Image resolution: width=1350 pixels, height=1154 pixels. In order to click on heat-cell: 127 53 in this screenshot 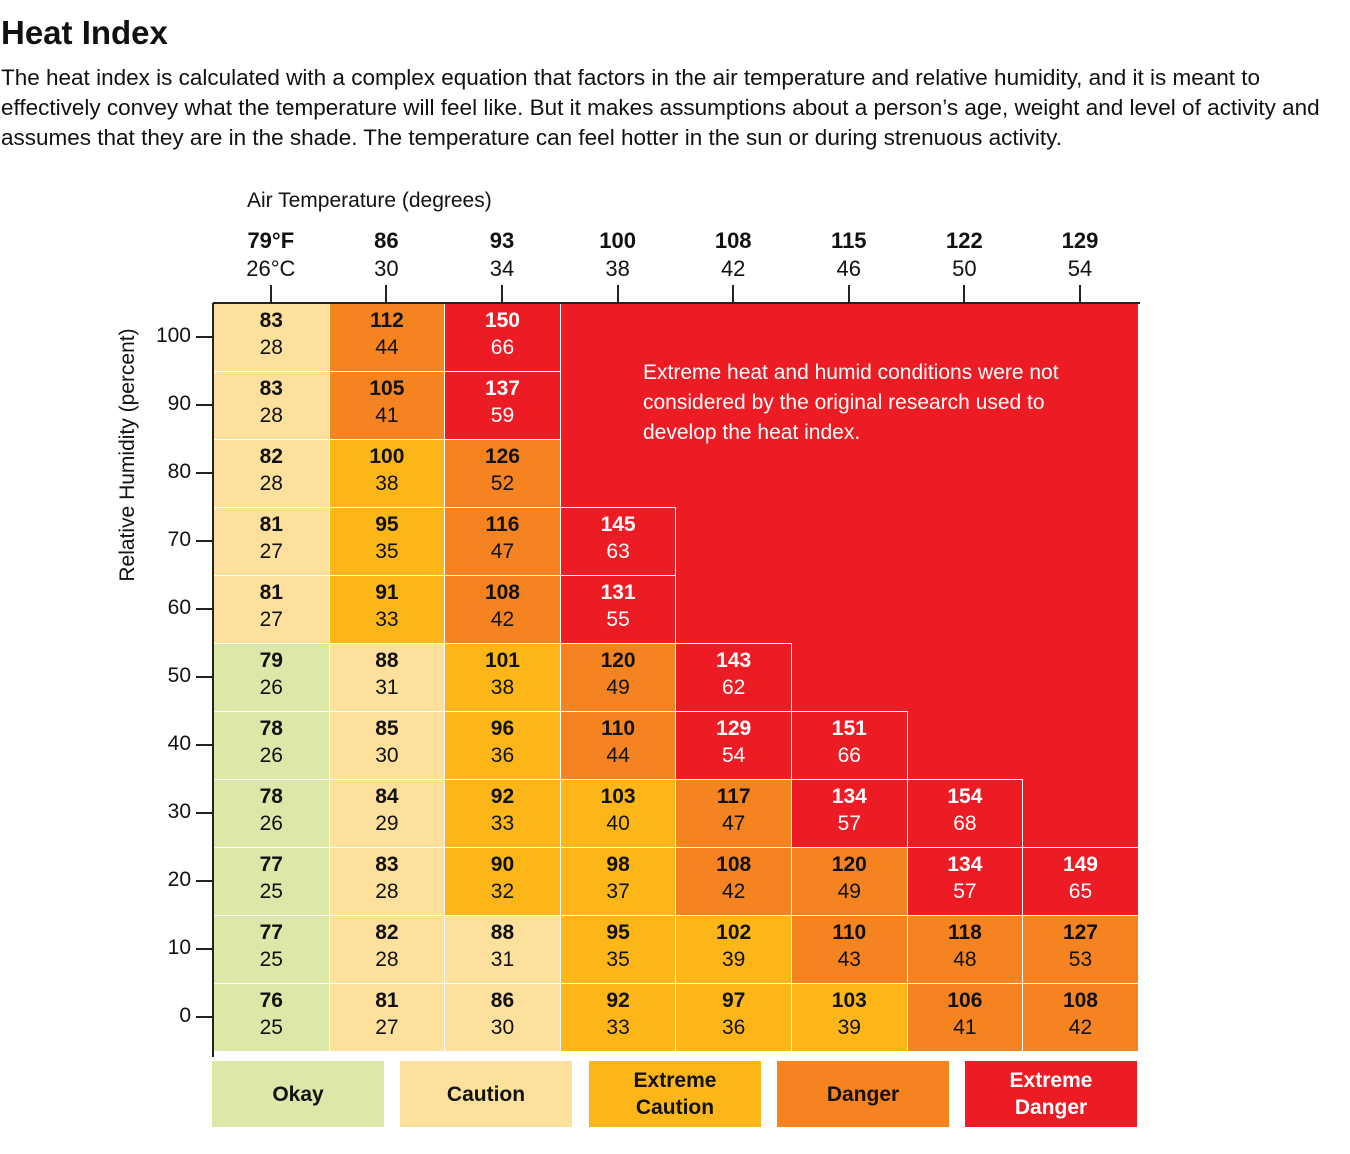, I will do `click(1080, 949)`.